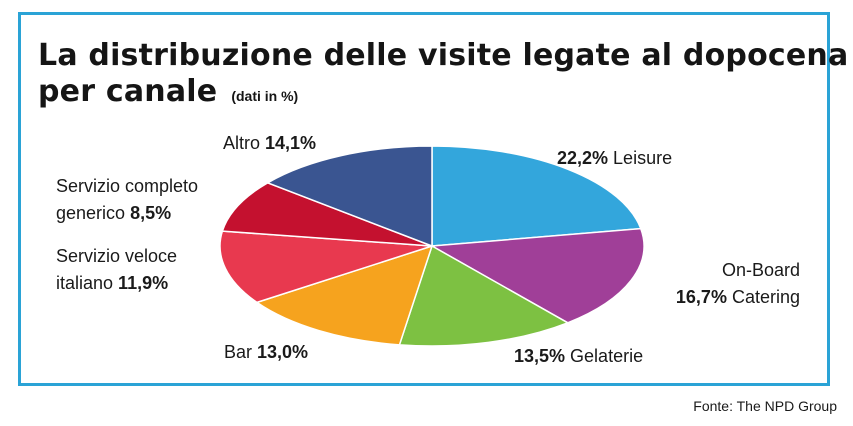 The image size is (853, 426). Describe the element at coordinates (116, 256) in the screenshot. I see `label-servizio-veloce-italiano-line1: Servizio veloce` at that location.